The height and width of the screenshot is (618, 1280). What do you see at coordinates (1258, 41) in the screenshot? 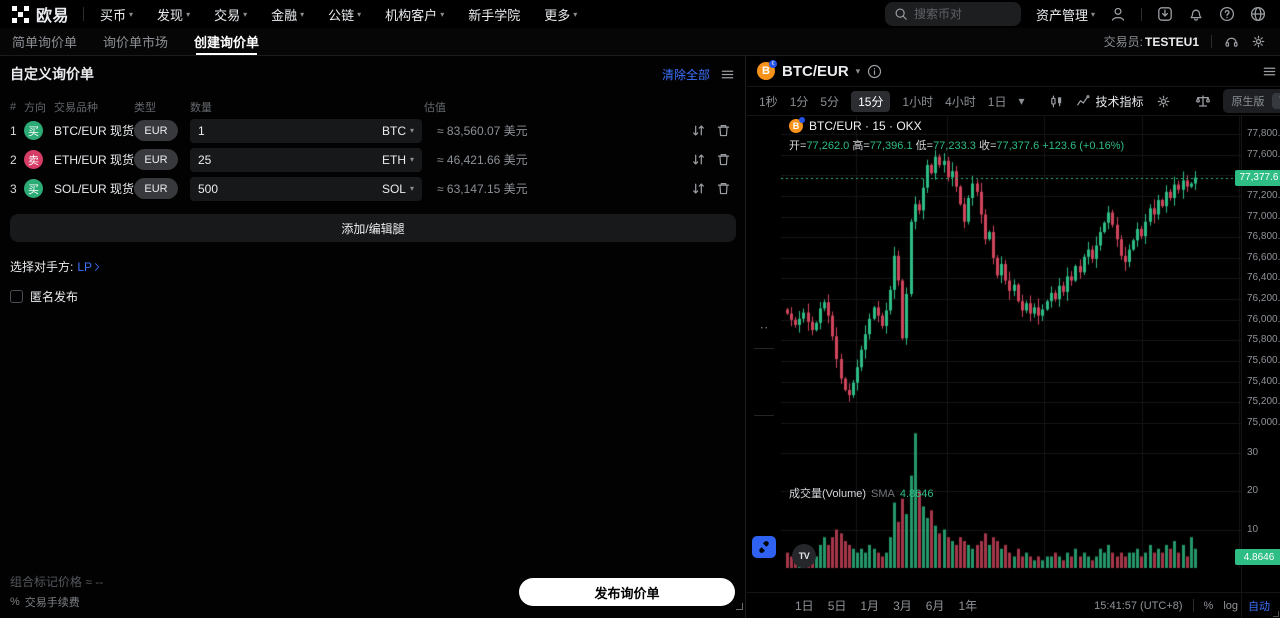
I see `gear-icon` at bounding box center [1258, 41].